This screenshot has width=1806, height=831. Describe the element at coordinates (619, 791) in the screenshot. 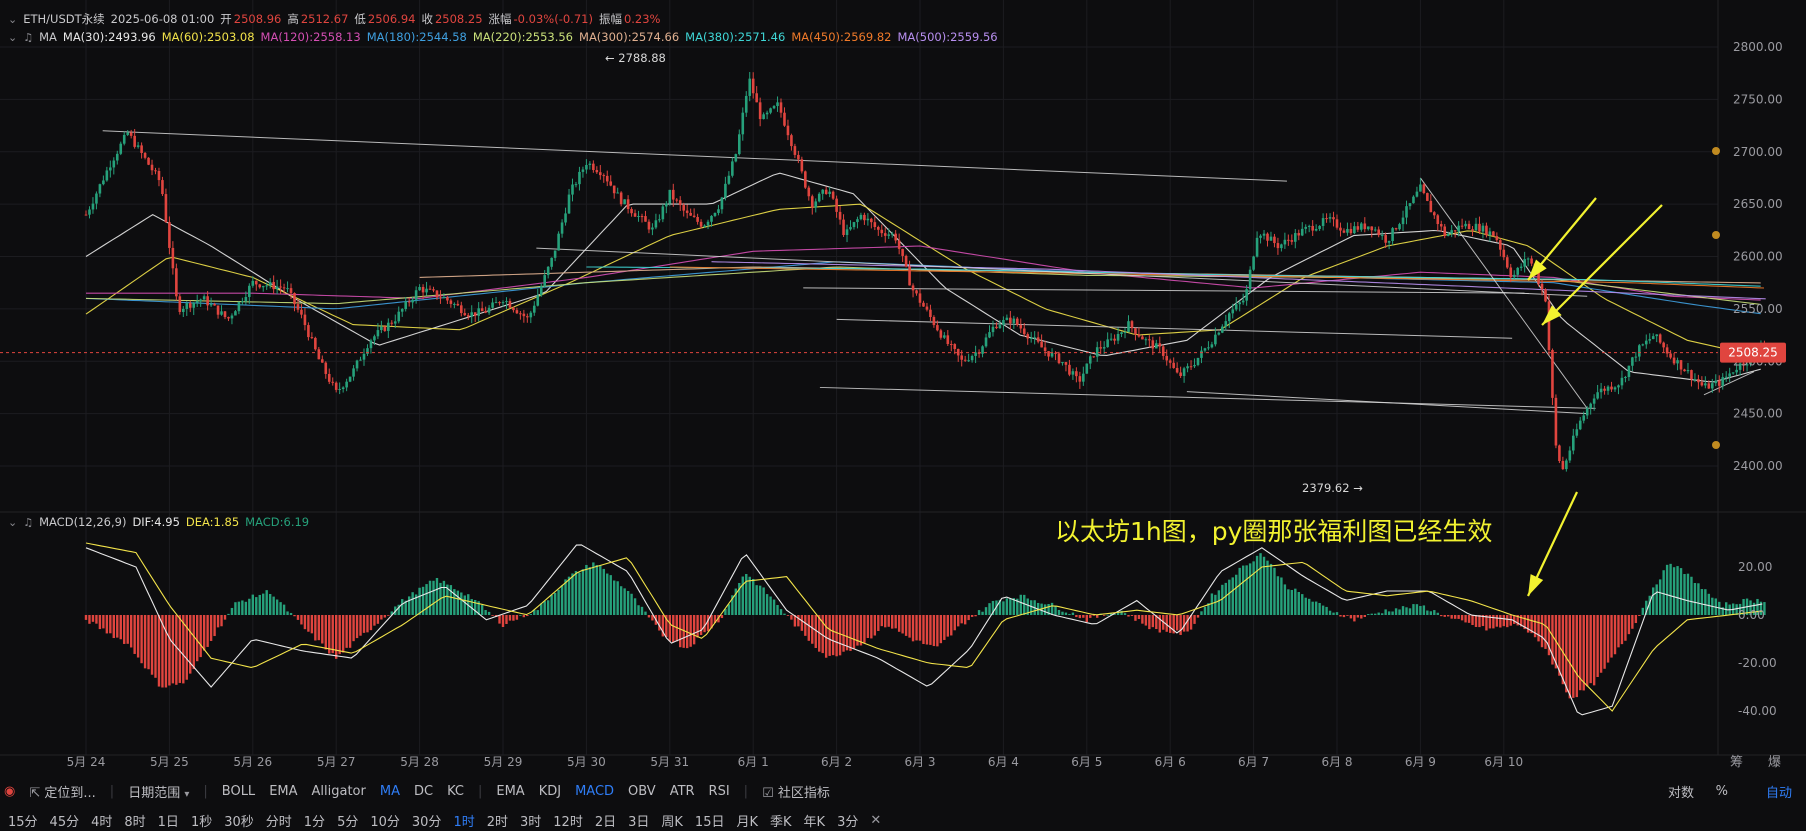

I see `sub-indicators: EMA KDJ MACD OBV ATR RSI` at that location.